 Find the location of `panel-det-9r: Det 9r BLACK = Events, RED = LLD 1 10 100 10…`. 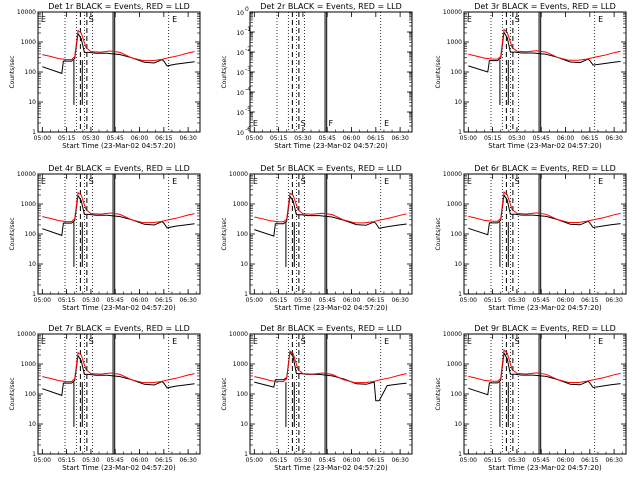

panel-det-9r: Det 9r BLACK = Events, RED = LLD 1 10 100 10… is located at coordinates (531, 398).